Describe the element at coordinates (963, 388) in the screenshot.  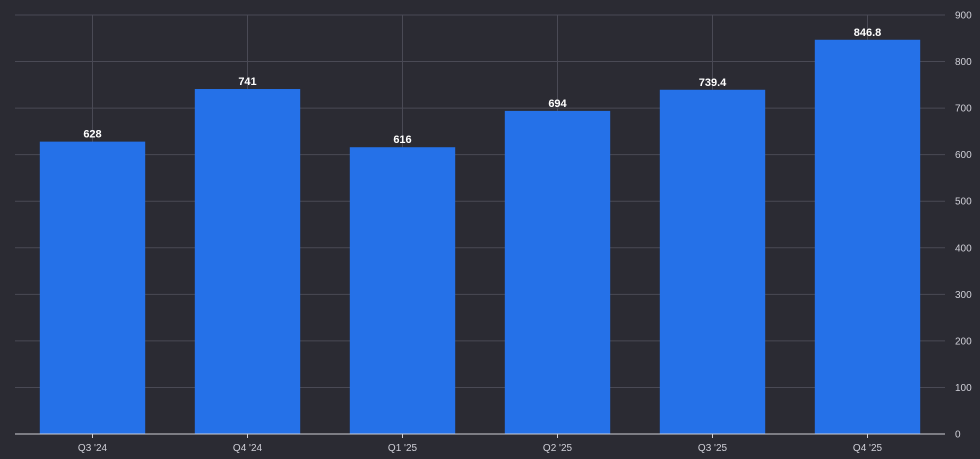
I see `y-tick-label: 100` at that location.